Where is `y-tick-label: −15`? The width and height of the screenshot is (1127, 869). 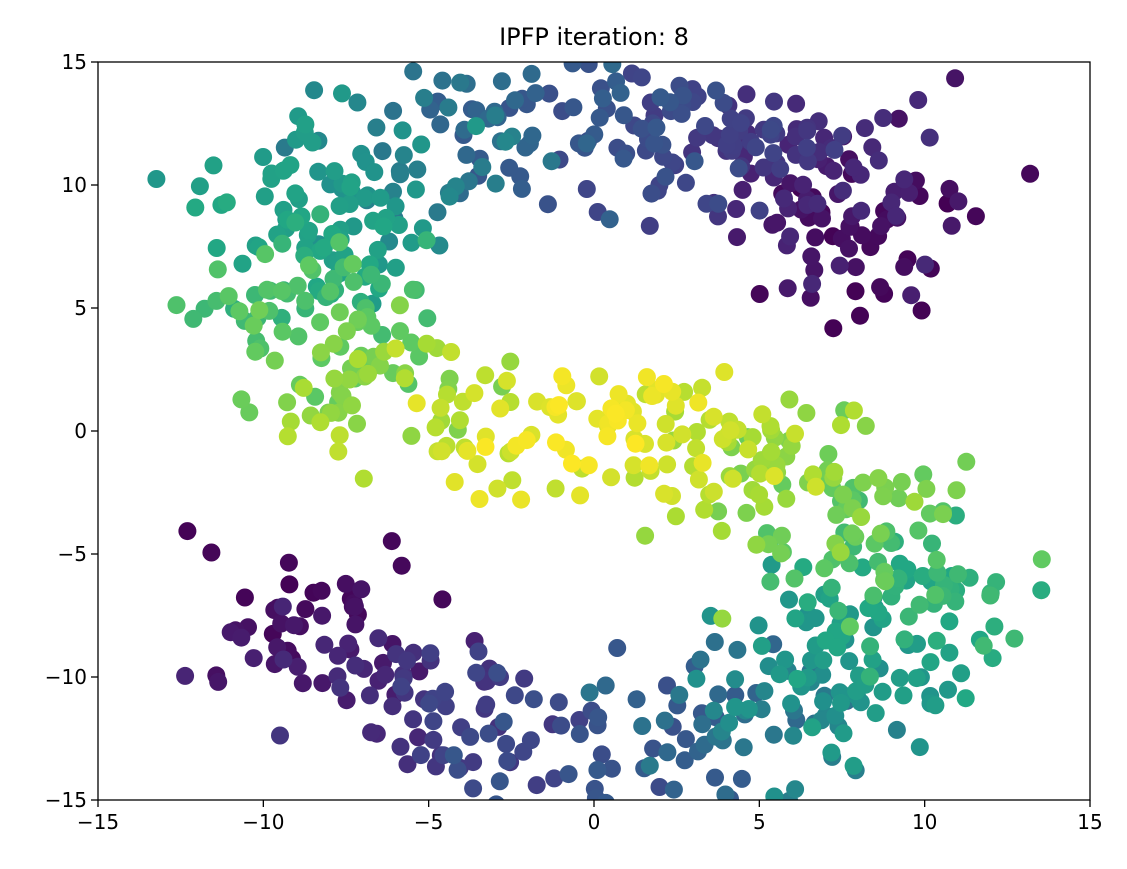 y-tick-label: −15 is located at coordinates (66, 800).